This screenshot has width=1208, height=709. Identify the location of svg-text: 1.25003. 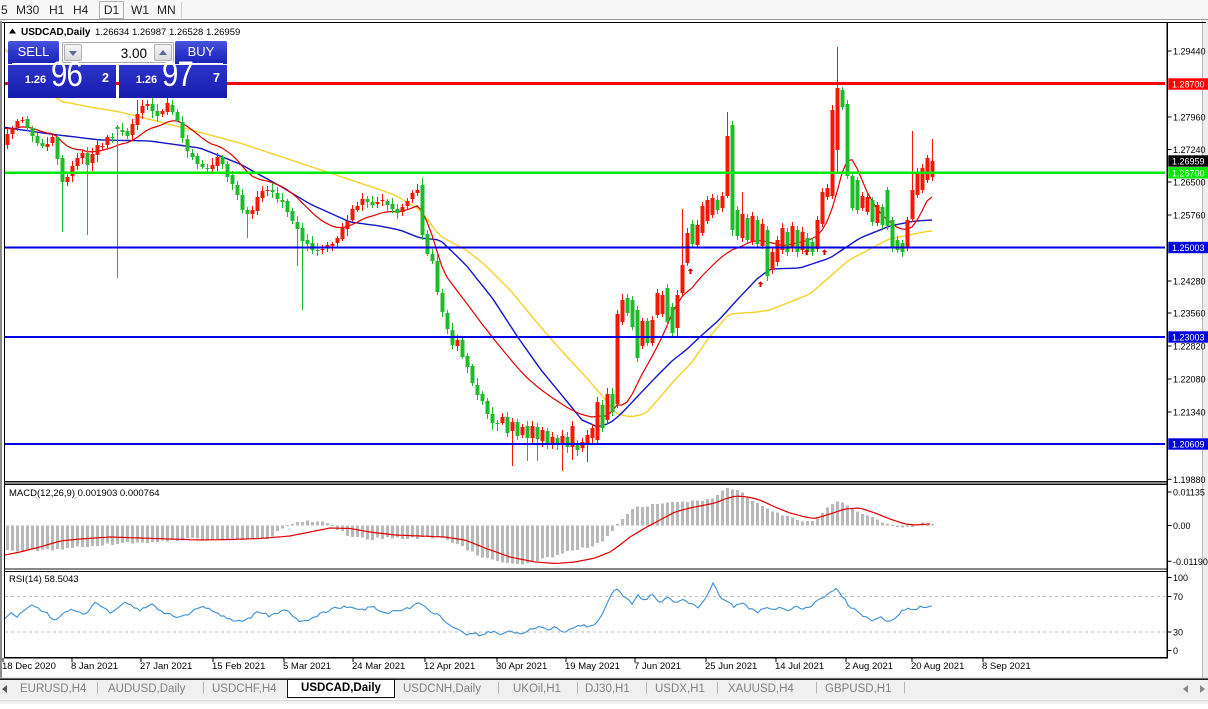
(1188, 248).